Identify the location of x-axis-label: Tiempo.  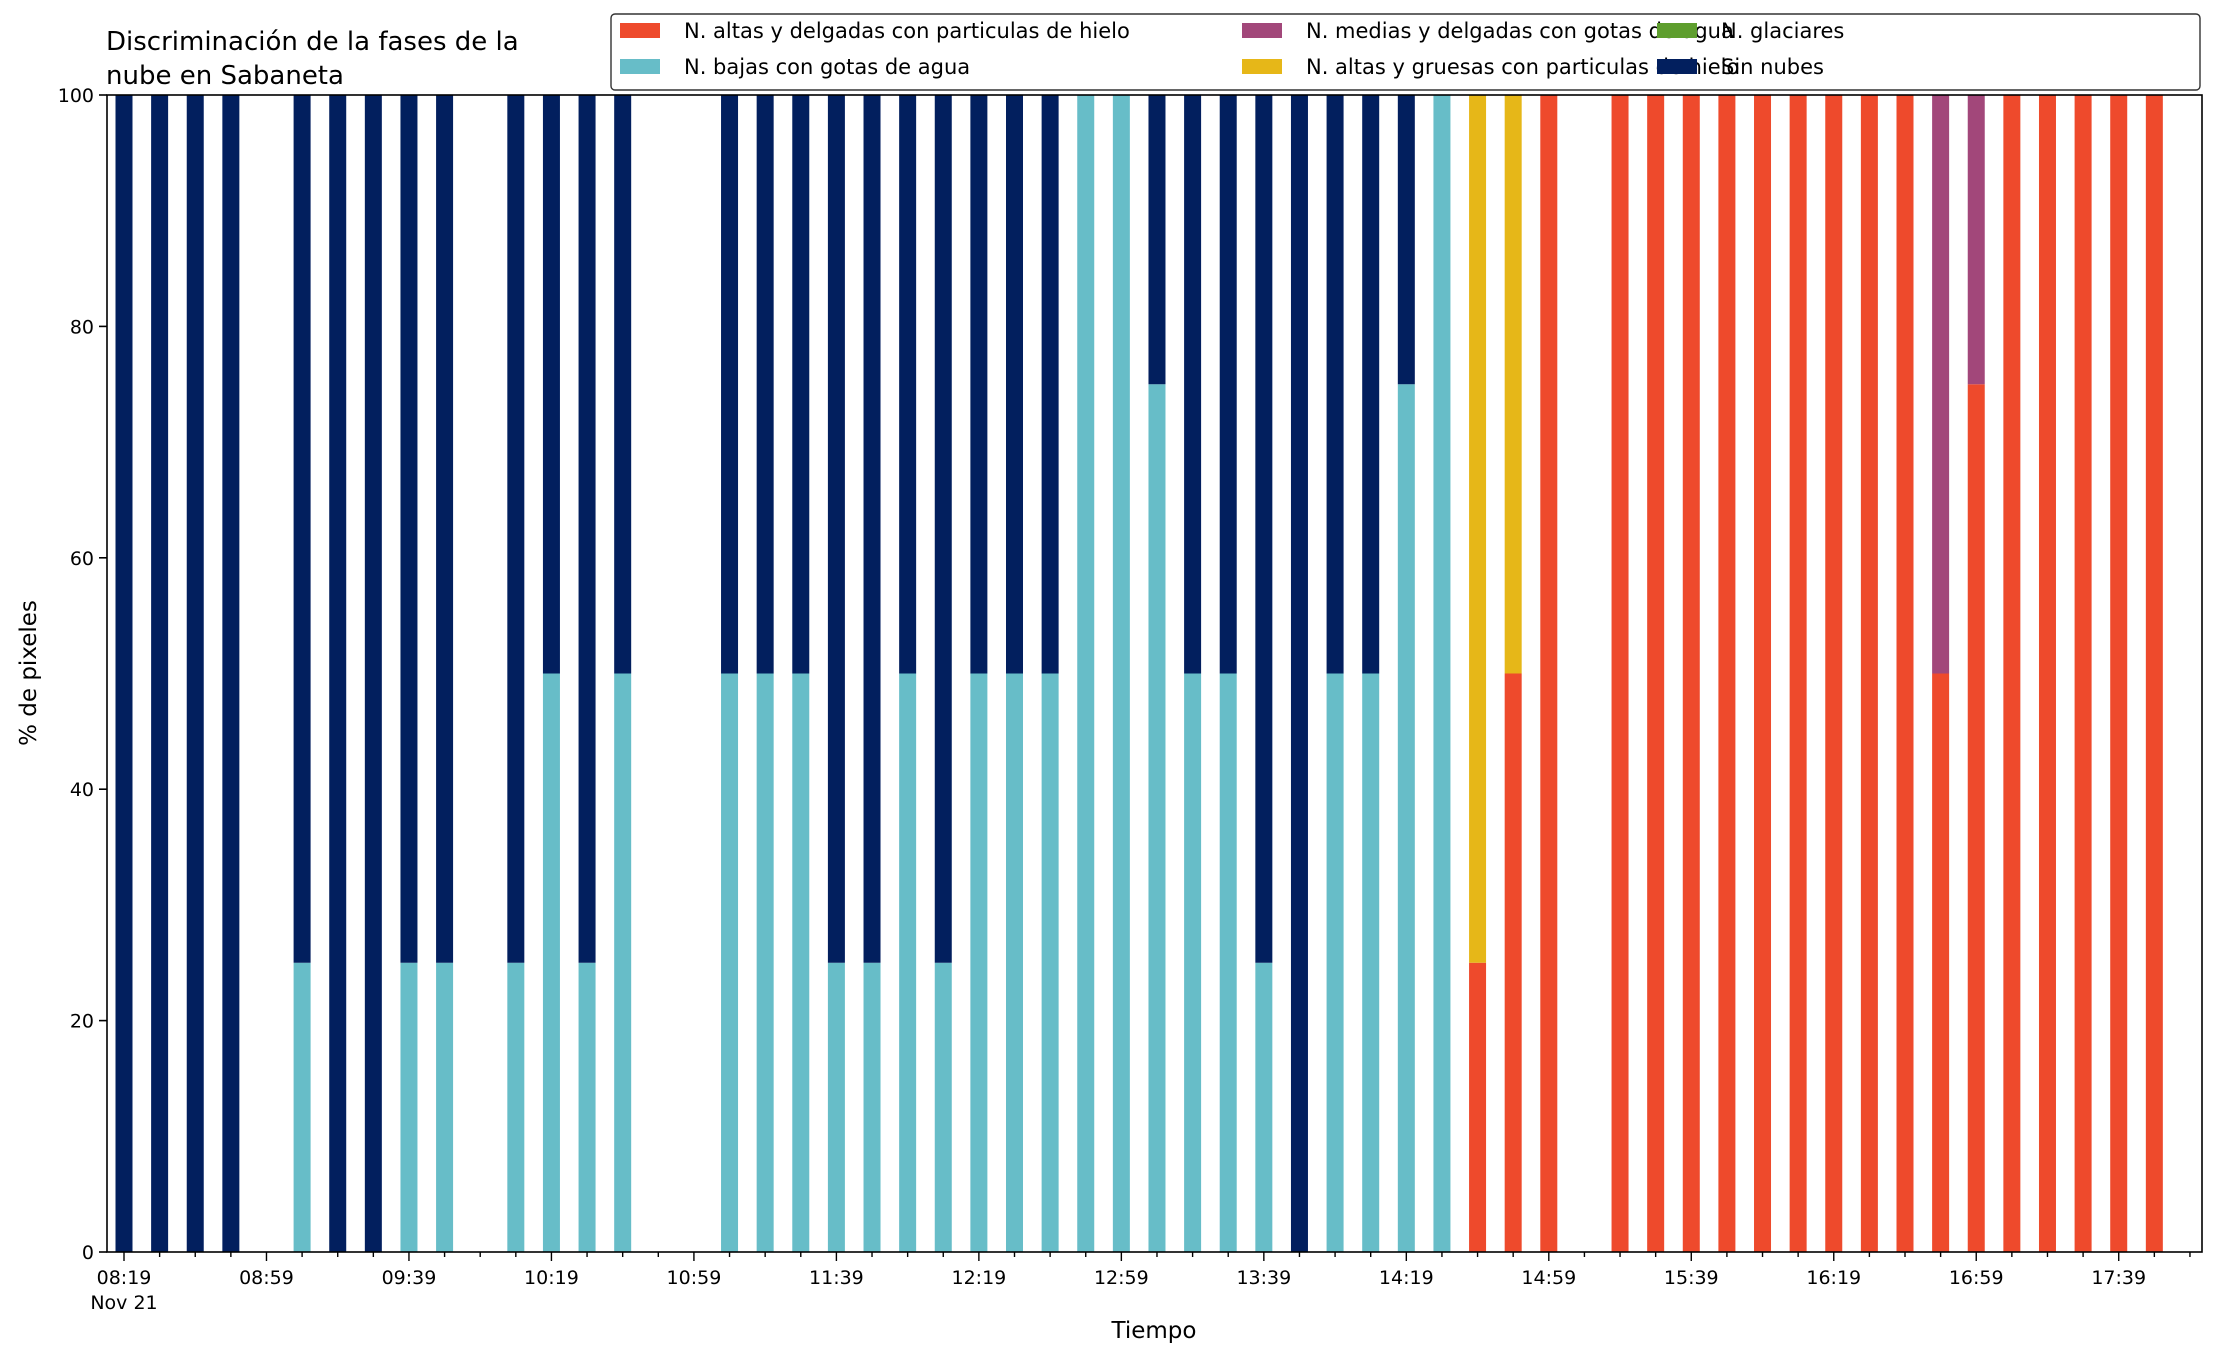
(1154, 1331).